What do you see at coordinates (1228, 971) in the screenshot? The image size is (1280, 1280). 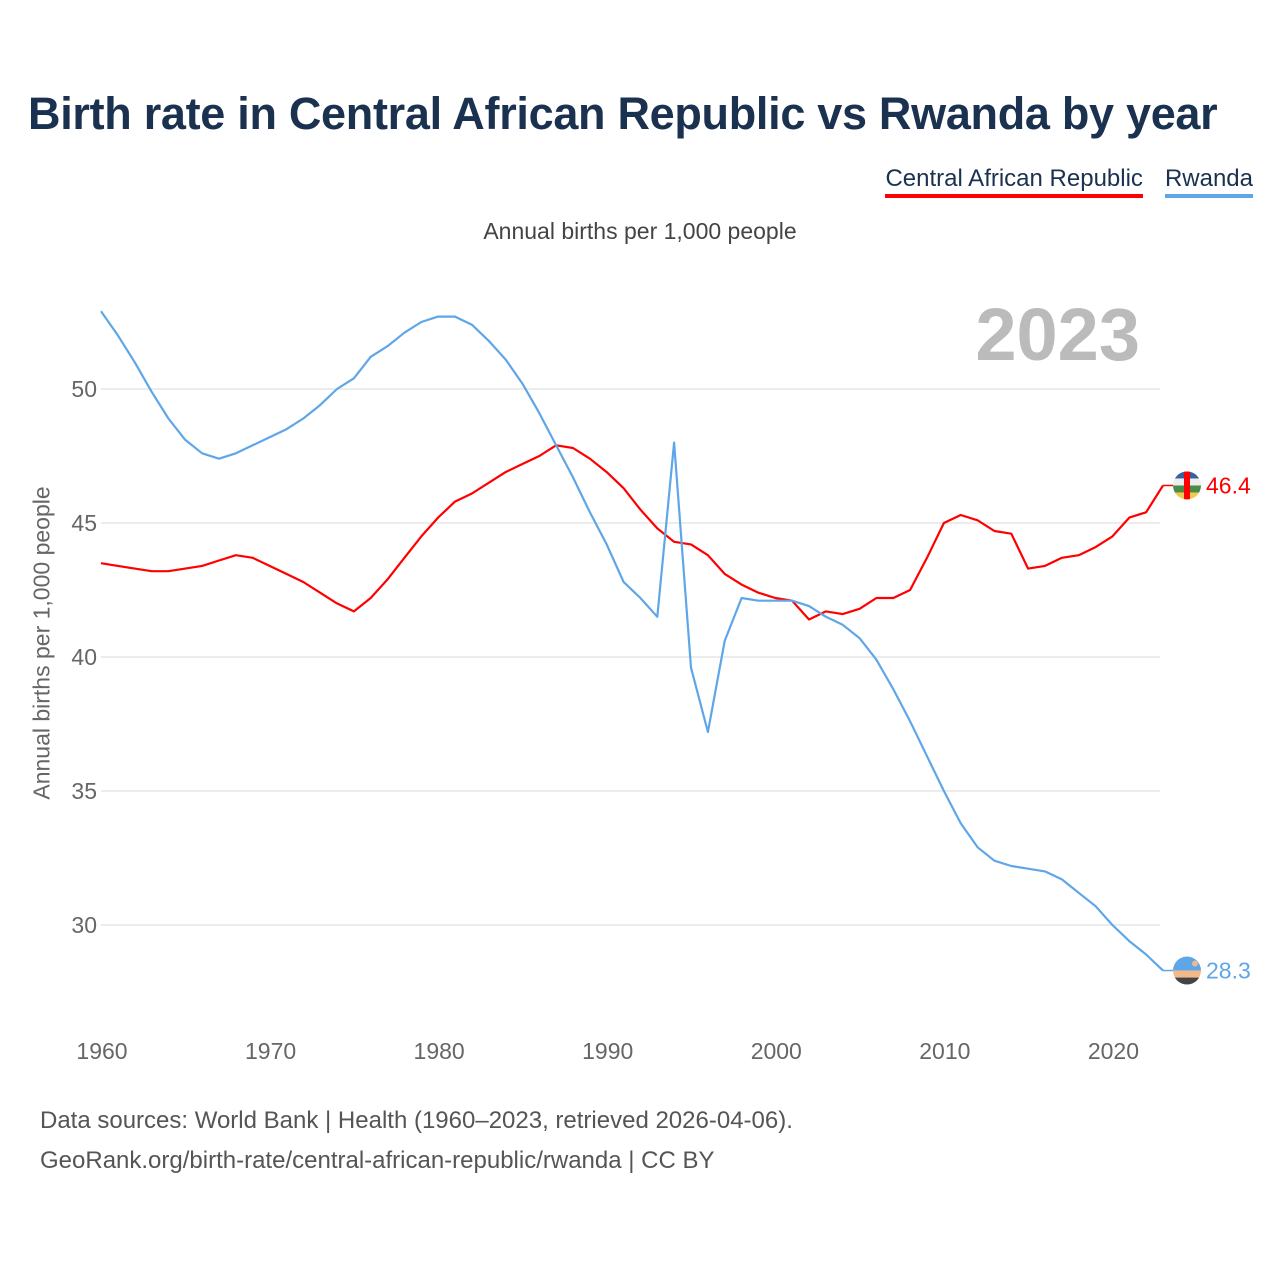 I see `end-value-label: 28.3` at bounding box center [1228, 971].